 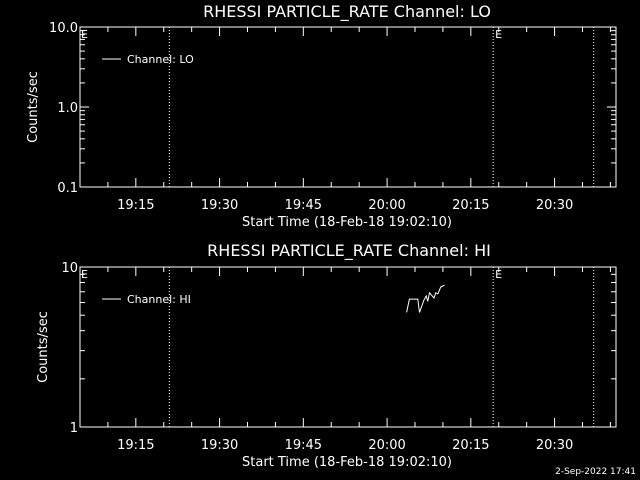 What do you see at coordinates (349, 251) in the screenshot?
I see `chart-title: RHESSI PARTICLE_RATE Channel: HI` at bounding box center [349, 251].